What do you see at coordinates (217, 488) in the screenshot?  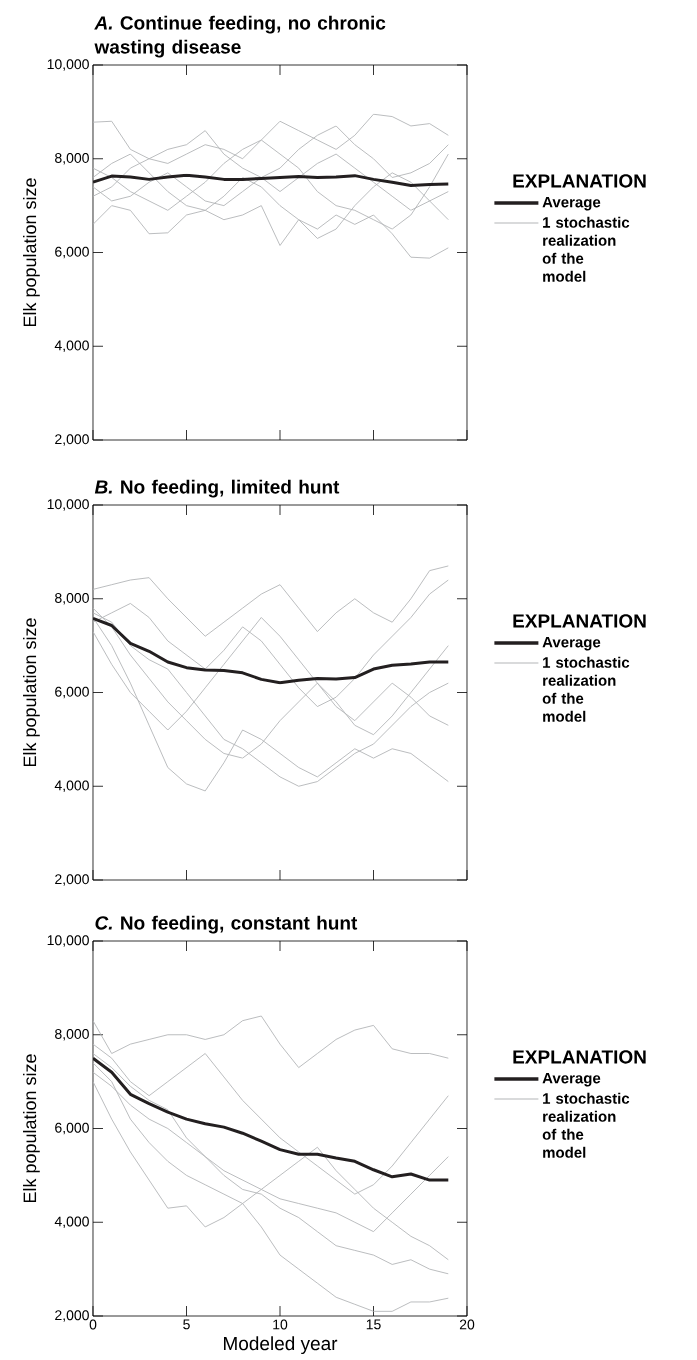 I see `chart-title: B. No feeding, limited hunt` at bounding box center [217, 488].